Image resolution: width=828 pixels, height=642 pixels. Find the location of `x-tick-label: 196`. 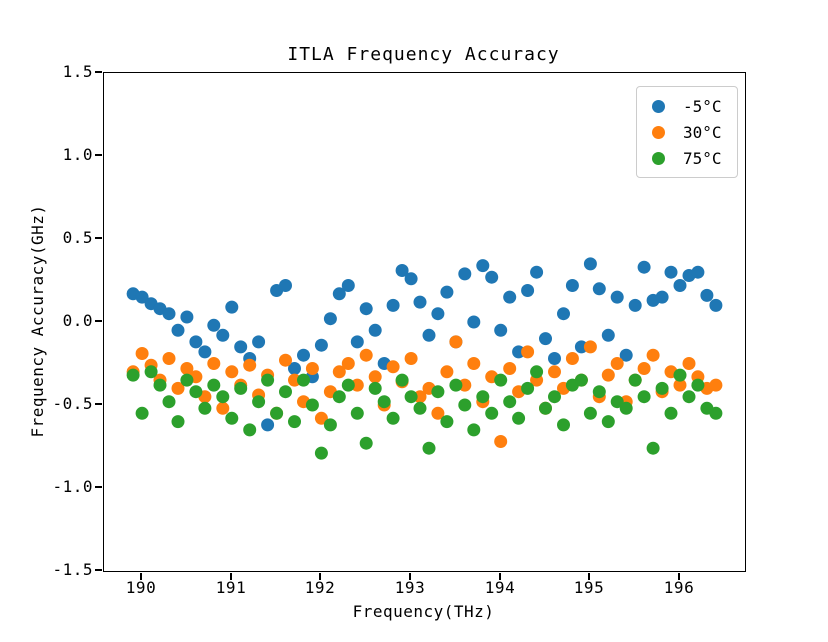

x-tick-label: 196 is located at coordinates (679, 587).